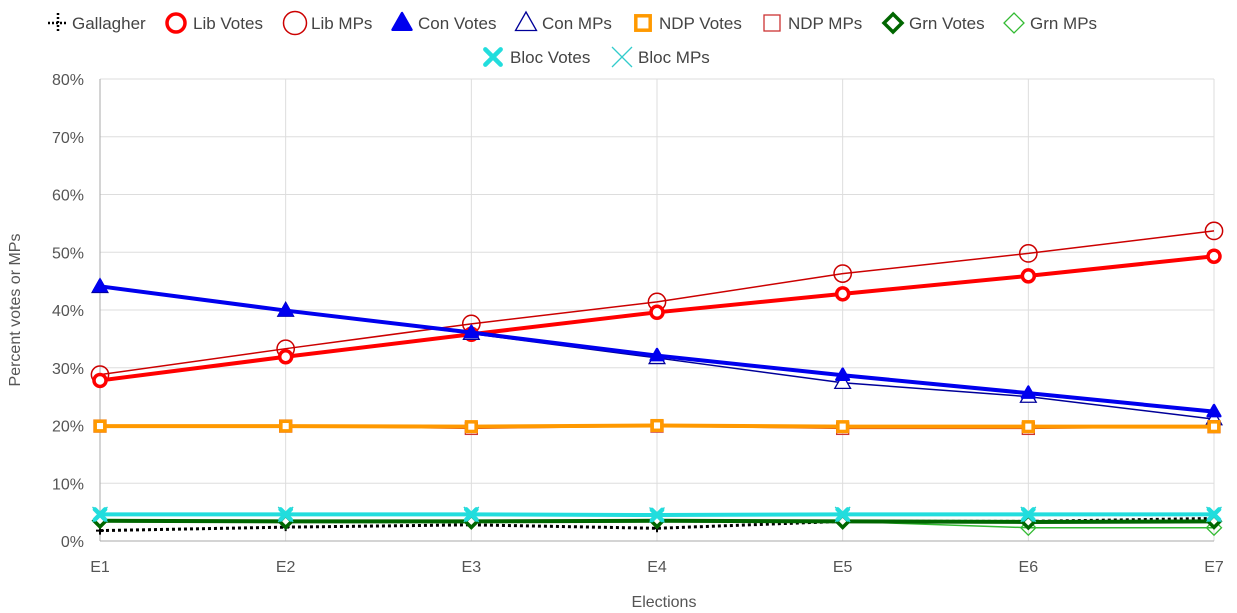  I want to click on legend-marker-lib-mps, so click(295, 23).